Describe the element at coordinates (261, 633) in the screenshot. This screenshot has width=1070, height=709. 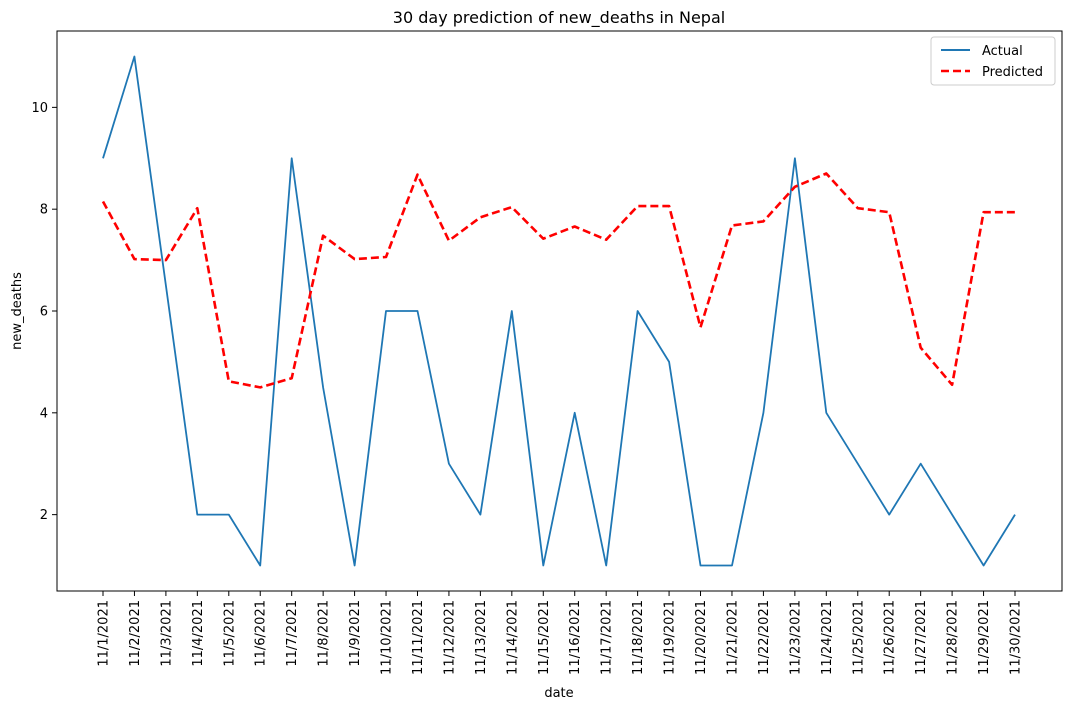
I see `x-tick-label: 11/6/2021` at that location.